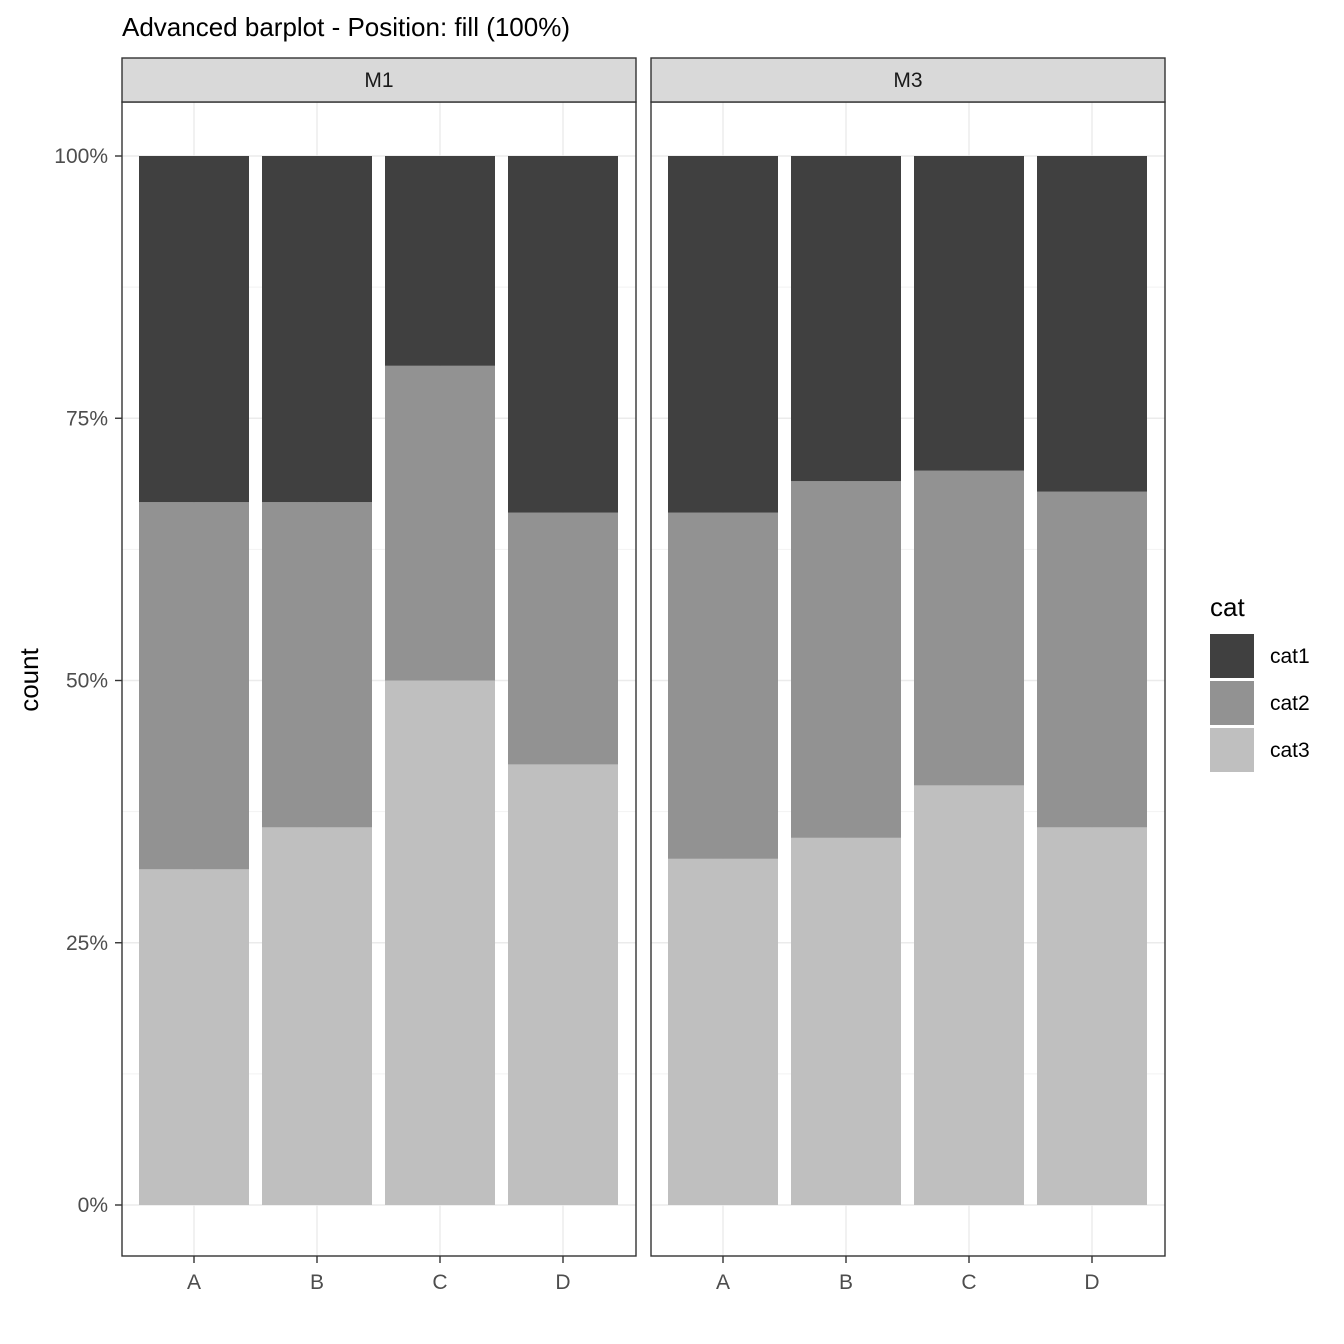 This screenshot has height=1344, width=1344. I want to click on bar-m1-c-cat1, so click(440, 261).